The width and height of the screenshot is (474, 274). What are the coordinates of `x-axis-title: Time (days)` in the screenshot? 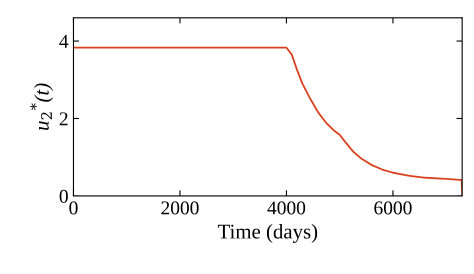 It's located at (268, 233).